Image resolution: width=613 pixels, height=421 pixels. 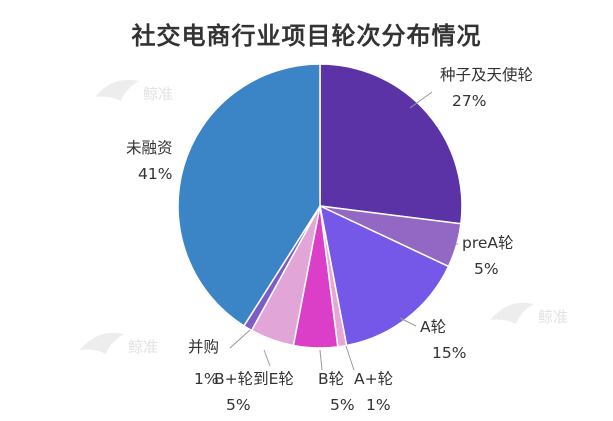 I want to click on slice-label-prea: preA轮, so click(x=488, y=243).